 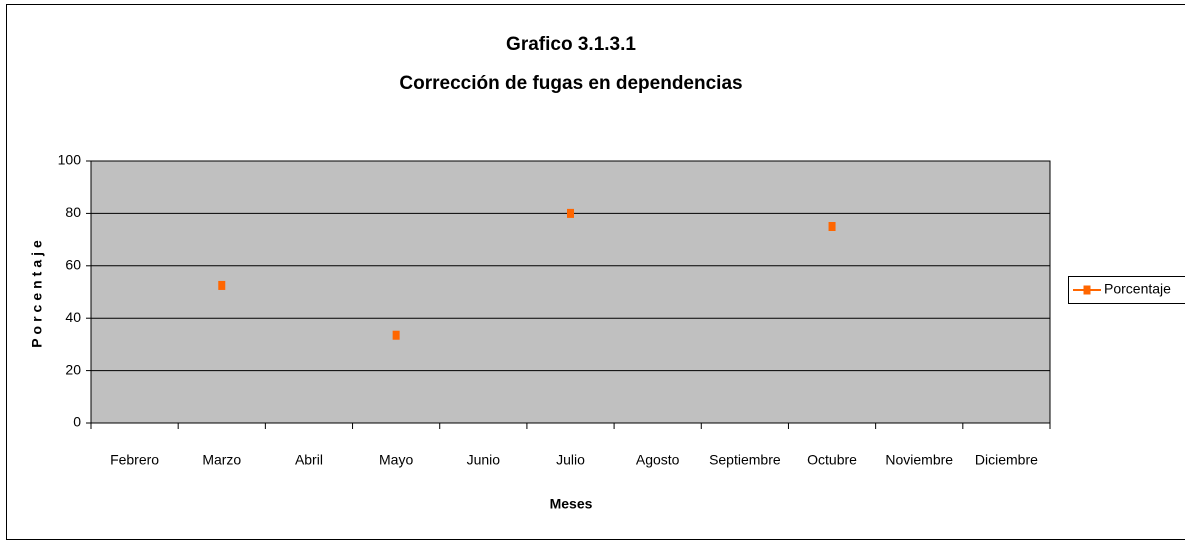 I want to click on y-axis-title: Porcentaje, so click(x=37, y=292).